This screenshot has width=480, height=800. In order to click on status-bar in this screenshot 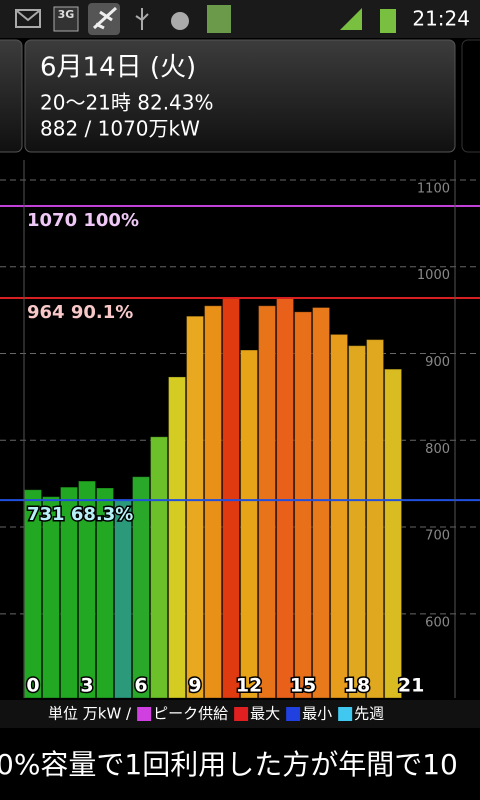, I will do `click(240, 19)`.